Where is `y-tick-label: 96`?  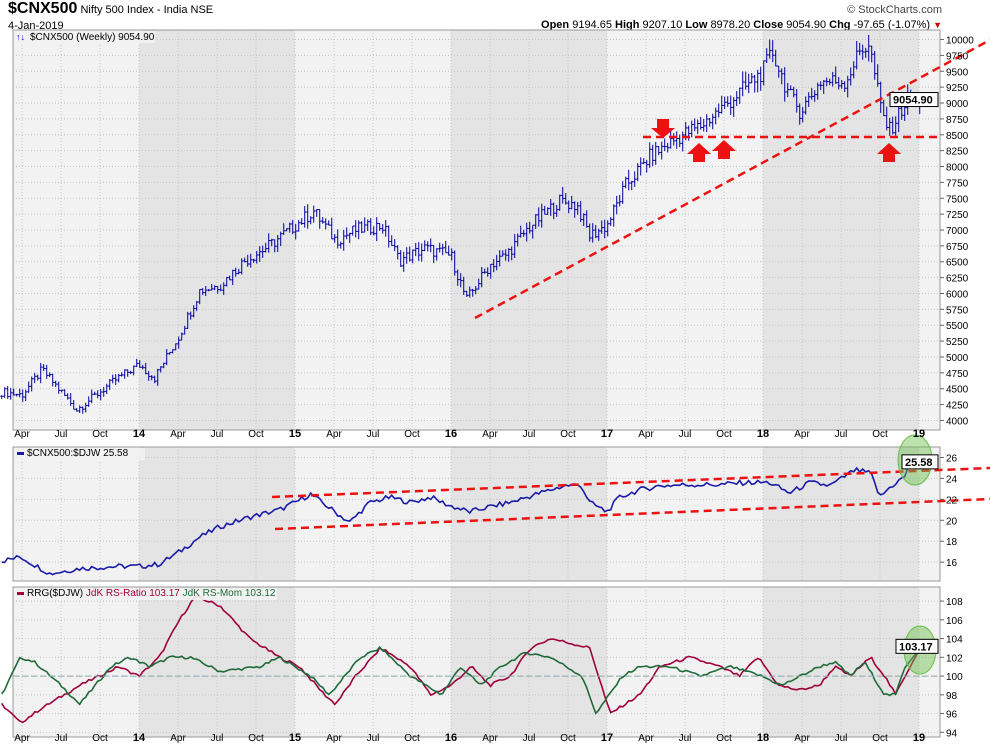
y-tick-label: 96 is located at coordinates (952, 715).